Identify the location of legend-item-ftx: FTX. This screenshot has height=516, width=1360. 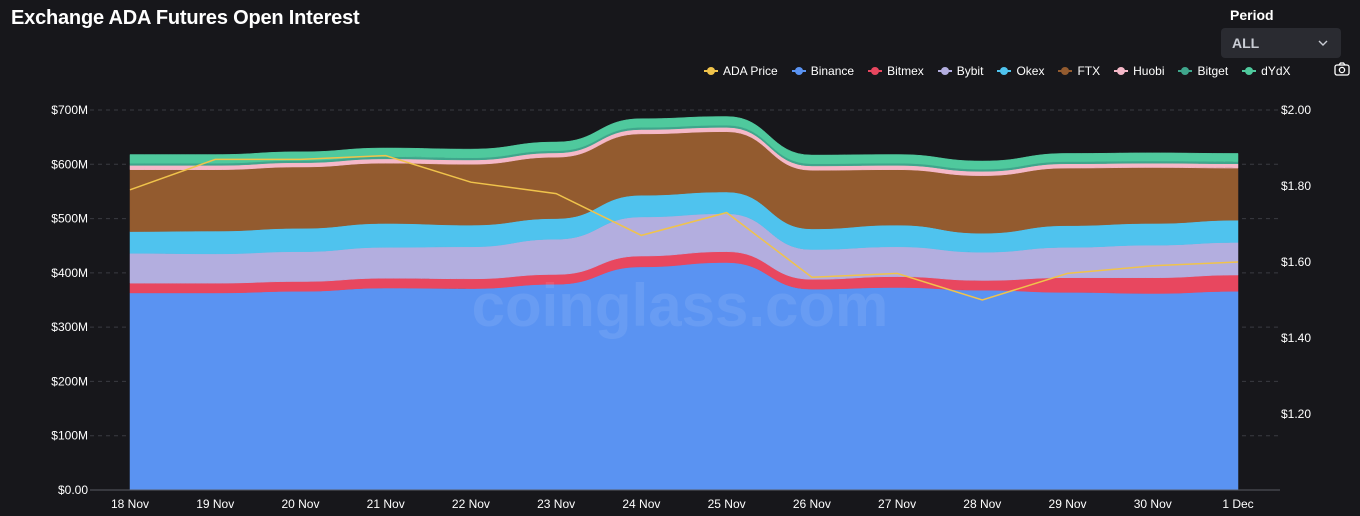
(1079, 71).